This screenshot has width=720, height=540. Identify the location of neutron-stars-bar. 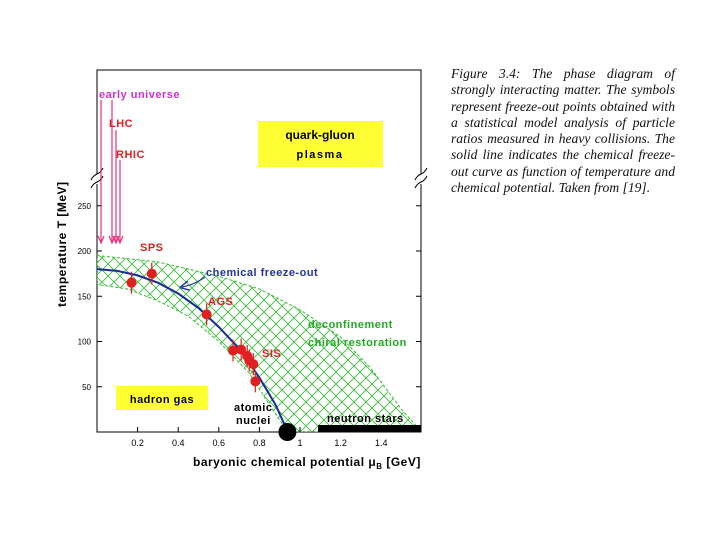
(369, 428).